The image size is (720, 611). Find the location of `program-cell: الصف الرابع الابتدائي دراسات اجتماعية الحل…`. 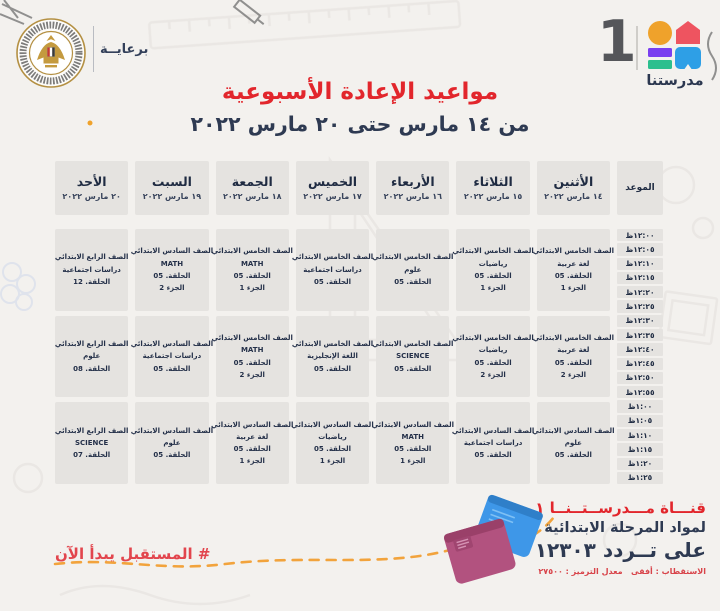

program-cell: الصف الرابع الابتدائي دراسات اجتماعية الحل… is located at coordinates (91, 270).